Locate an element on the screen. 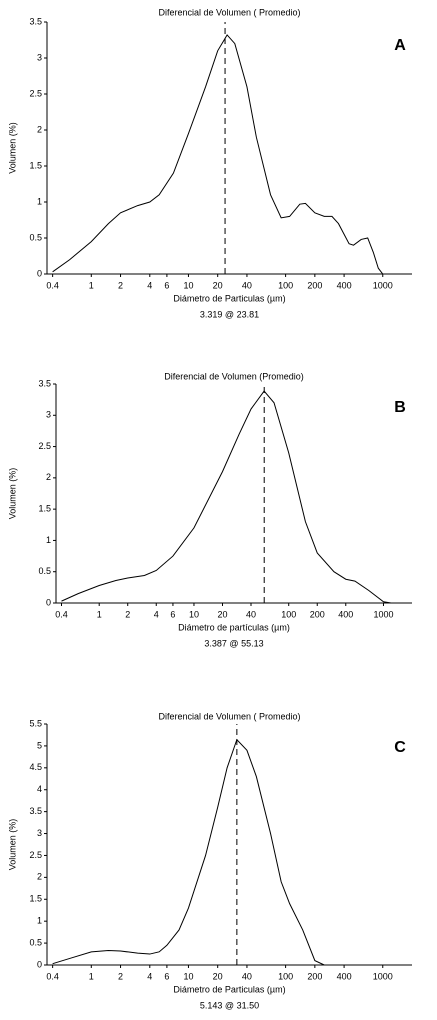 The width and height of the screenshot is (437, 1020). peak-label: 5.143 @ 31.50 is located at coordinates (229, 1005).